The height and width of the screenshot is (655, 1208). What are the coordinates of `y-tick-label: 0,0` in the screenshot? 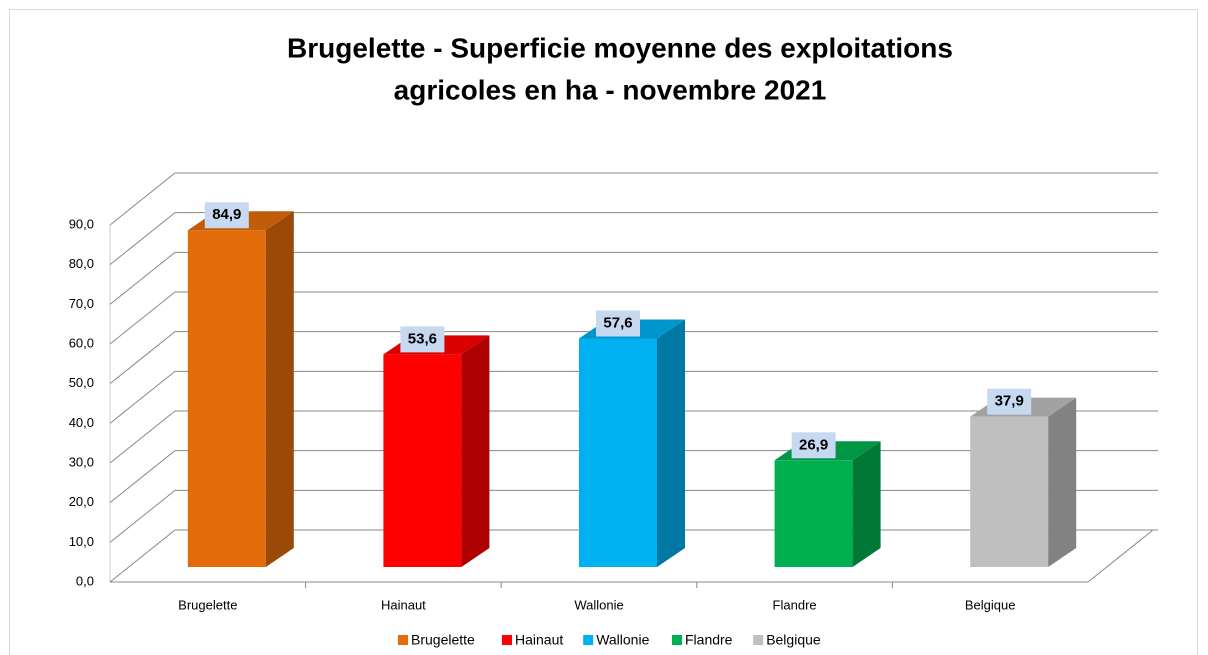 It's located at (85, 580).